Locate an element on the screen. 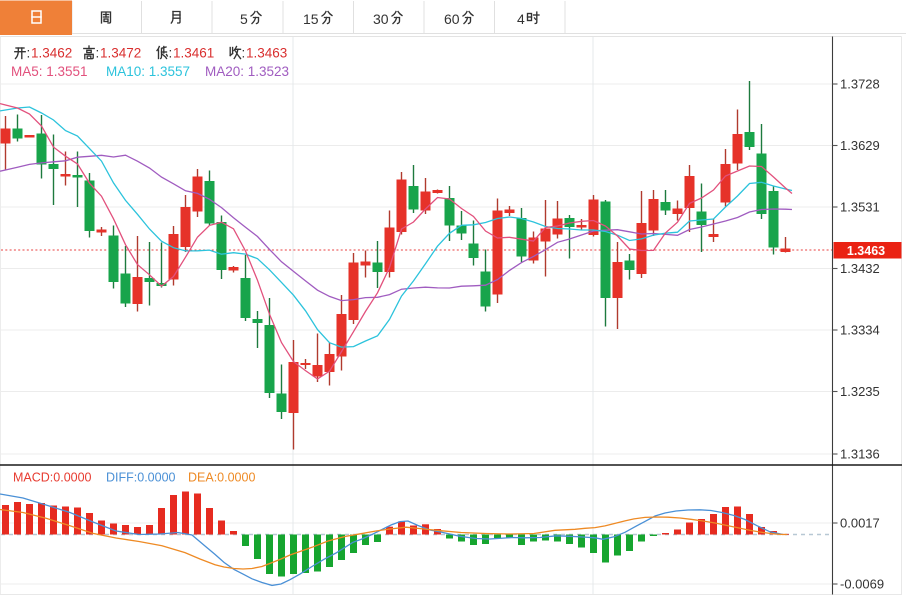 The image size is (906, 595). svg-text: 1.3728 is located at coordinates (860, 84).